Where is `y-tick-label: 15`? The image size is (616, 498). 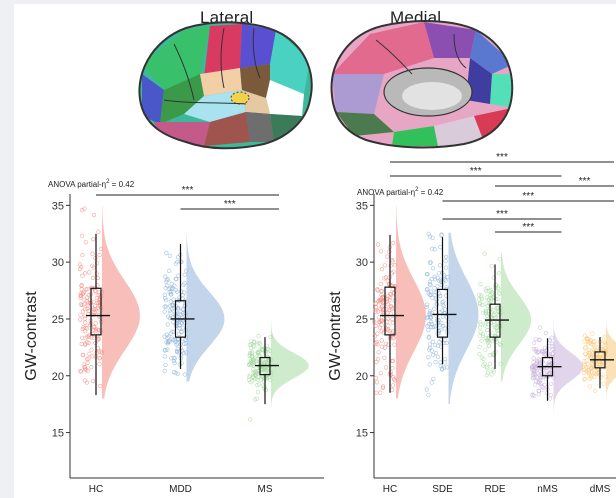 y-tick-label: 15 is located at coordinates (58, 434).